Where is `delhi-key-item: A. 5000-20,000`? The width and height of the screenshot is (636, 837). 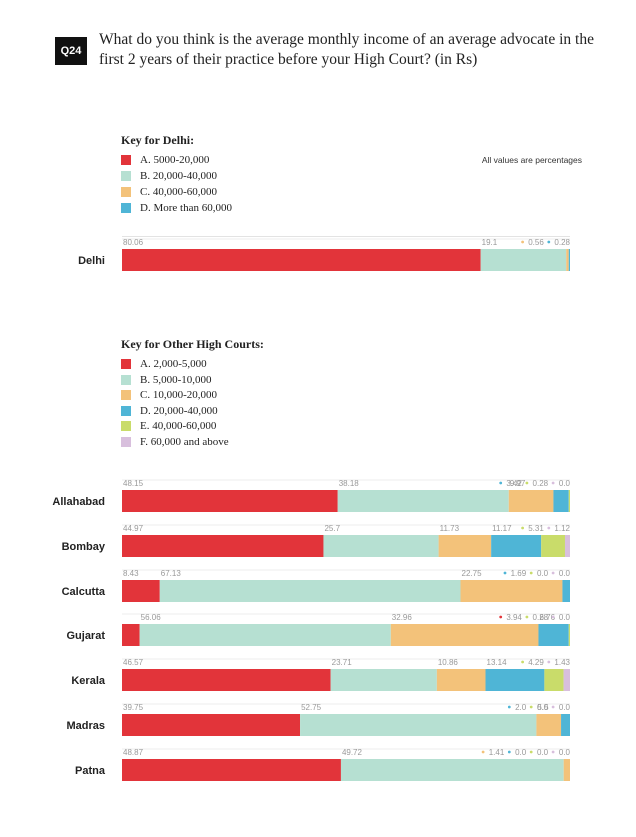 delhi-key-item: A. 5000-20,000 is located at coordinates (165, 160).